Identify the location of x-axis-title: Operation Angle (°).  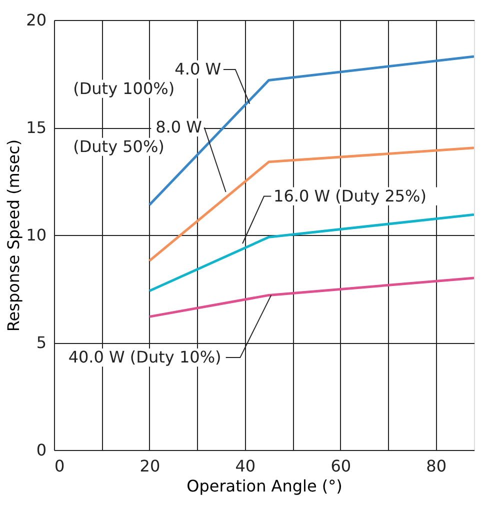
(264, 486).